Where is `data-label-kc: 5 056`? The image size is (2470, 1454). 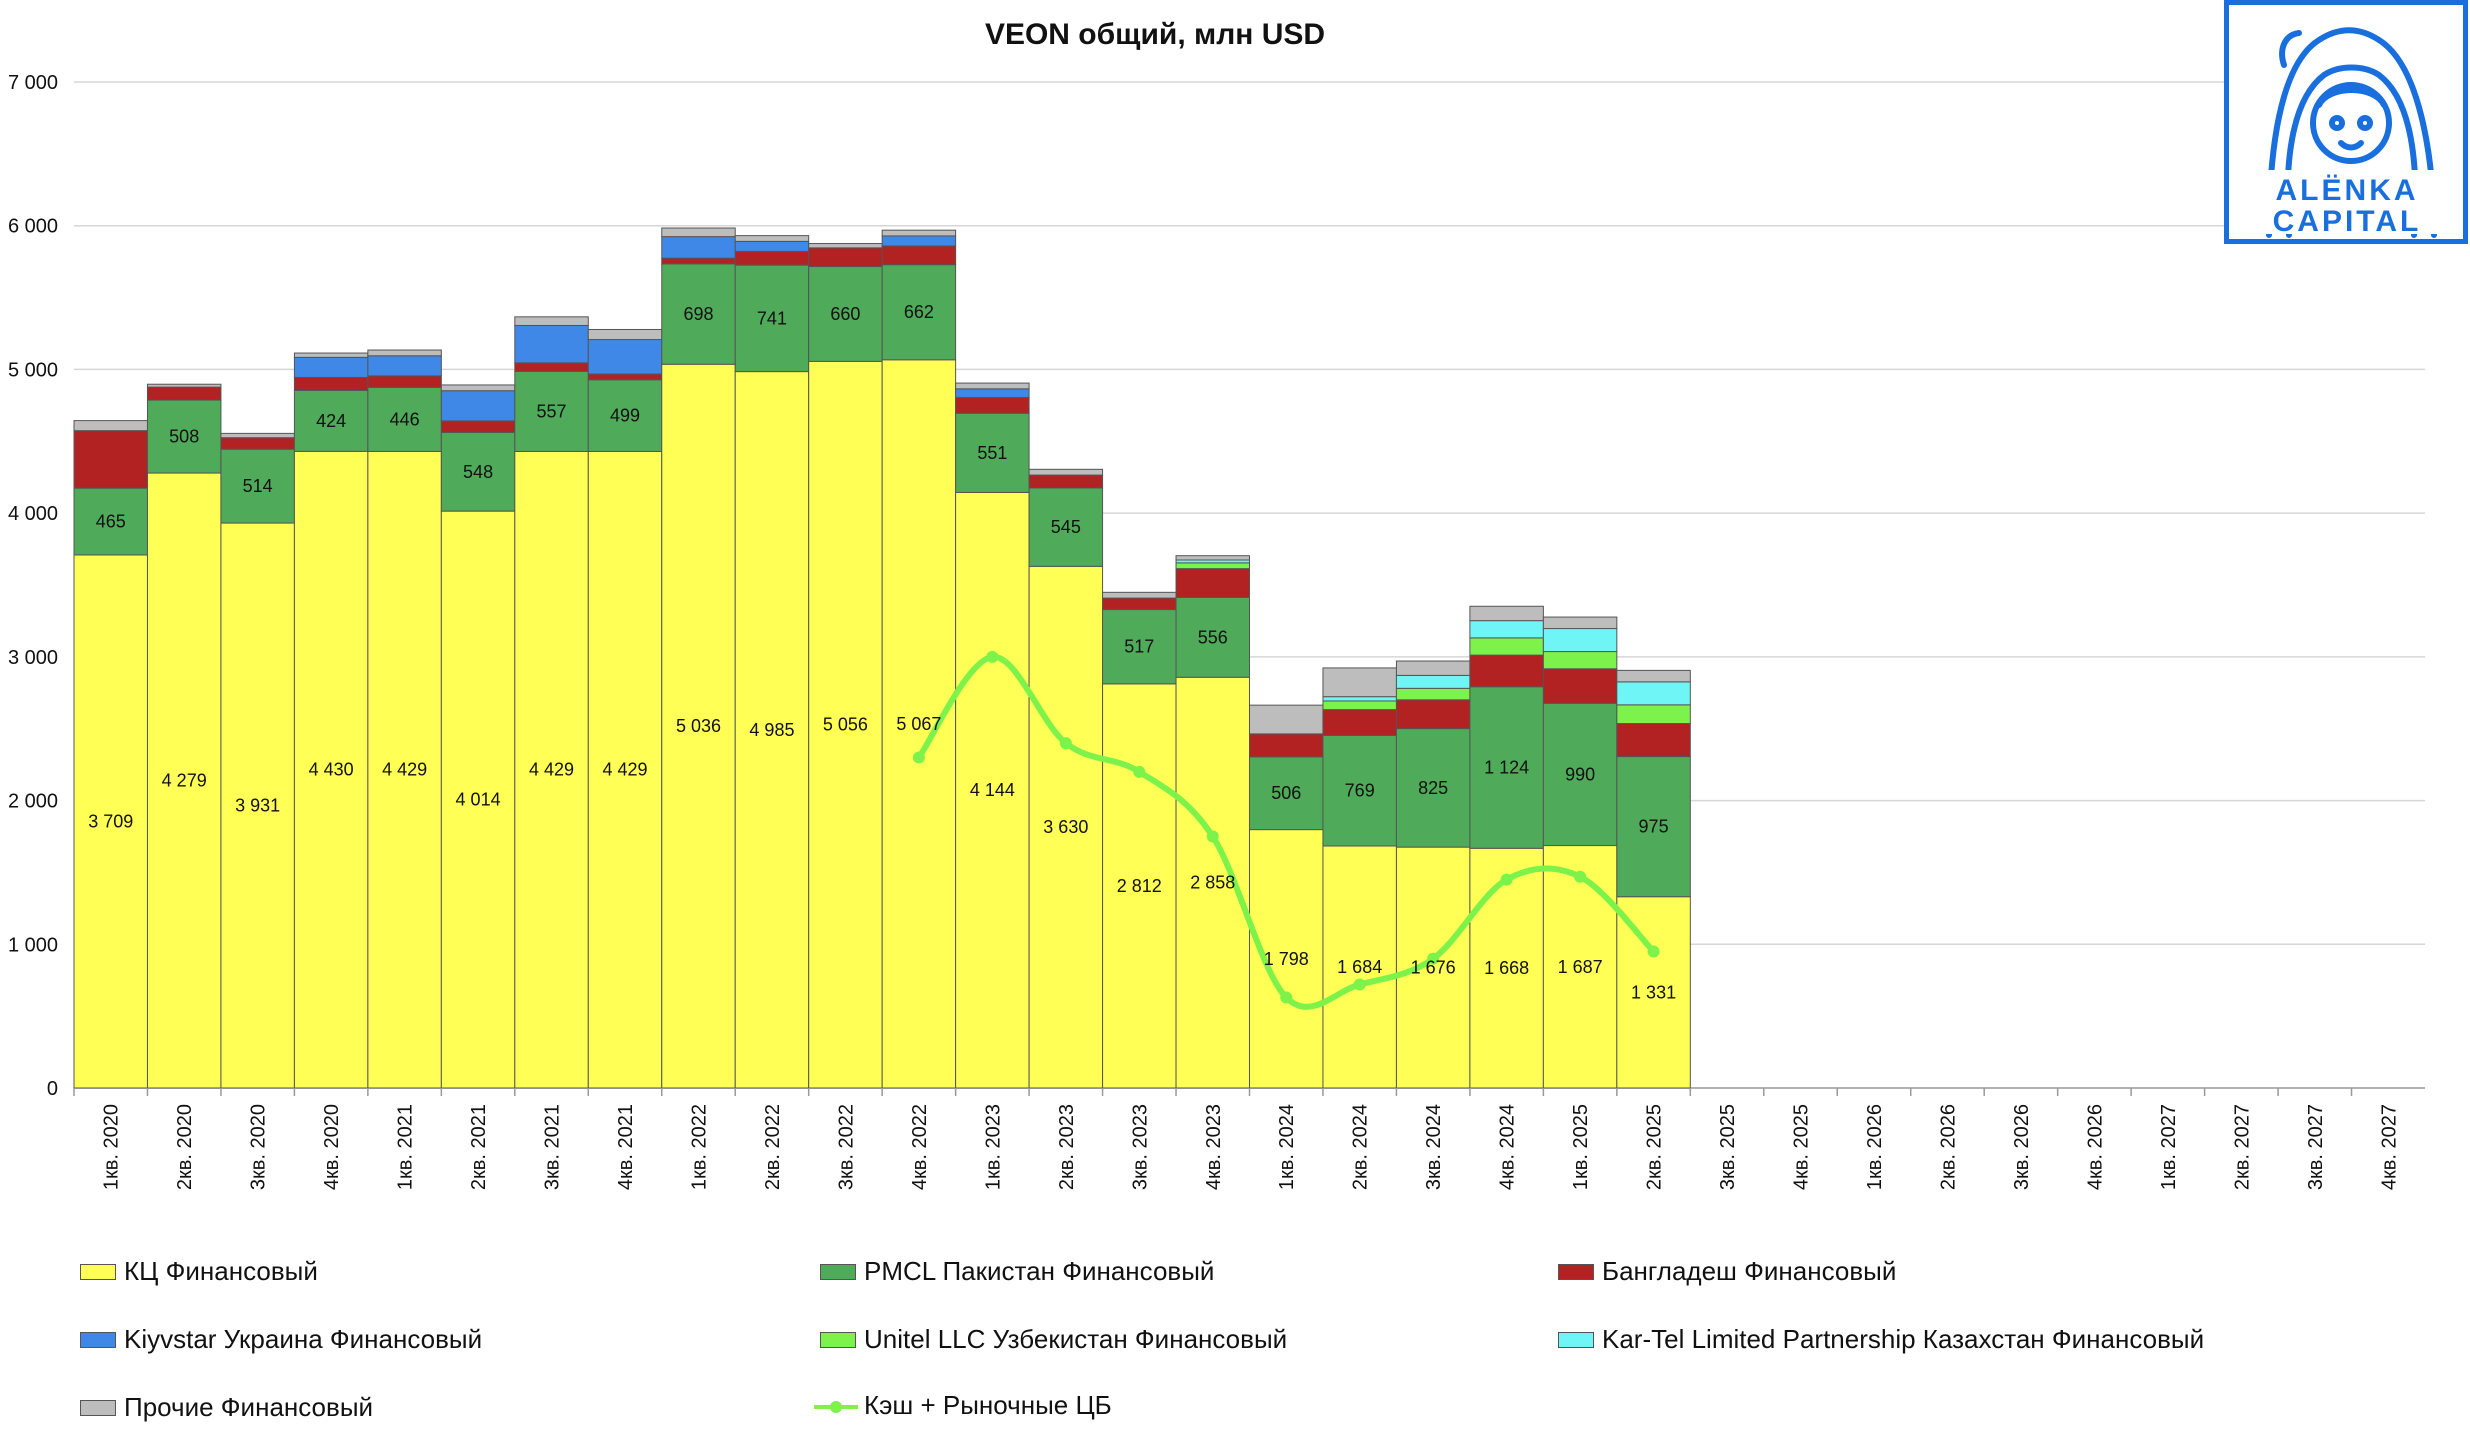
data-label-kc: 5 056 is located at coordinates (845, 725).